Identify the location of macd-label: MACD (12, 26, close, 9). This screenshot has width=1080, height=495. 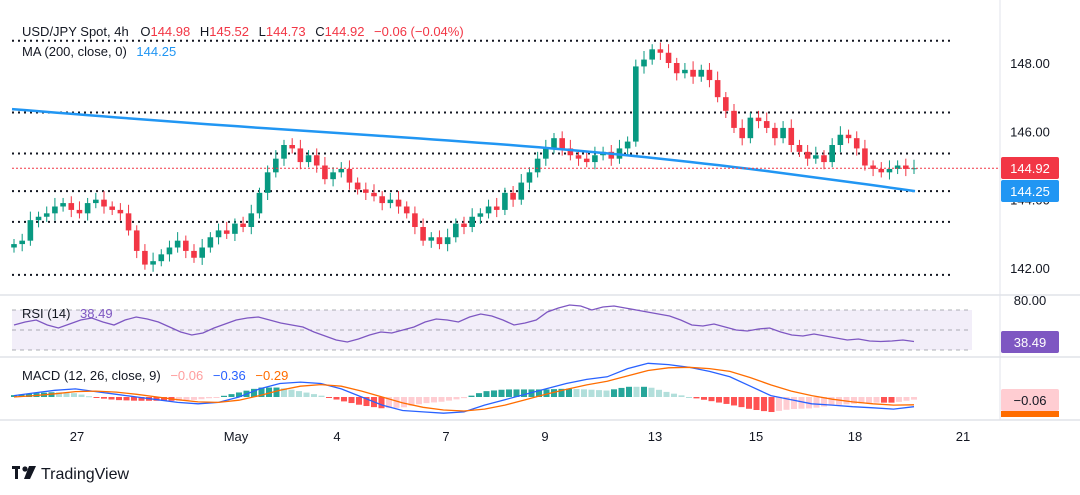
(91, 375).